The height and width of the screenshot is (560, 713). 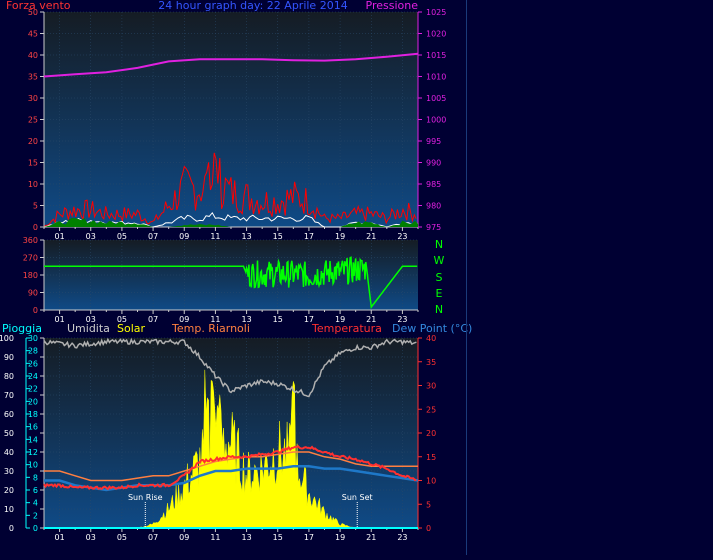 I want to click on wind-direction-line, so click(x=231, y=283).